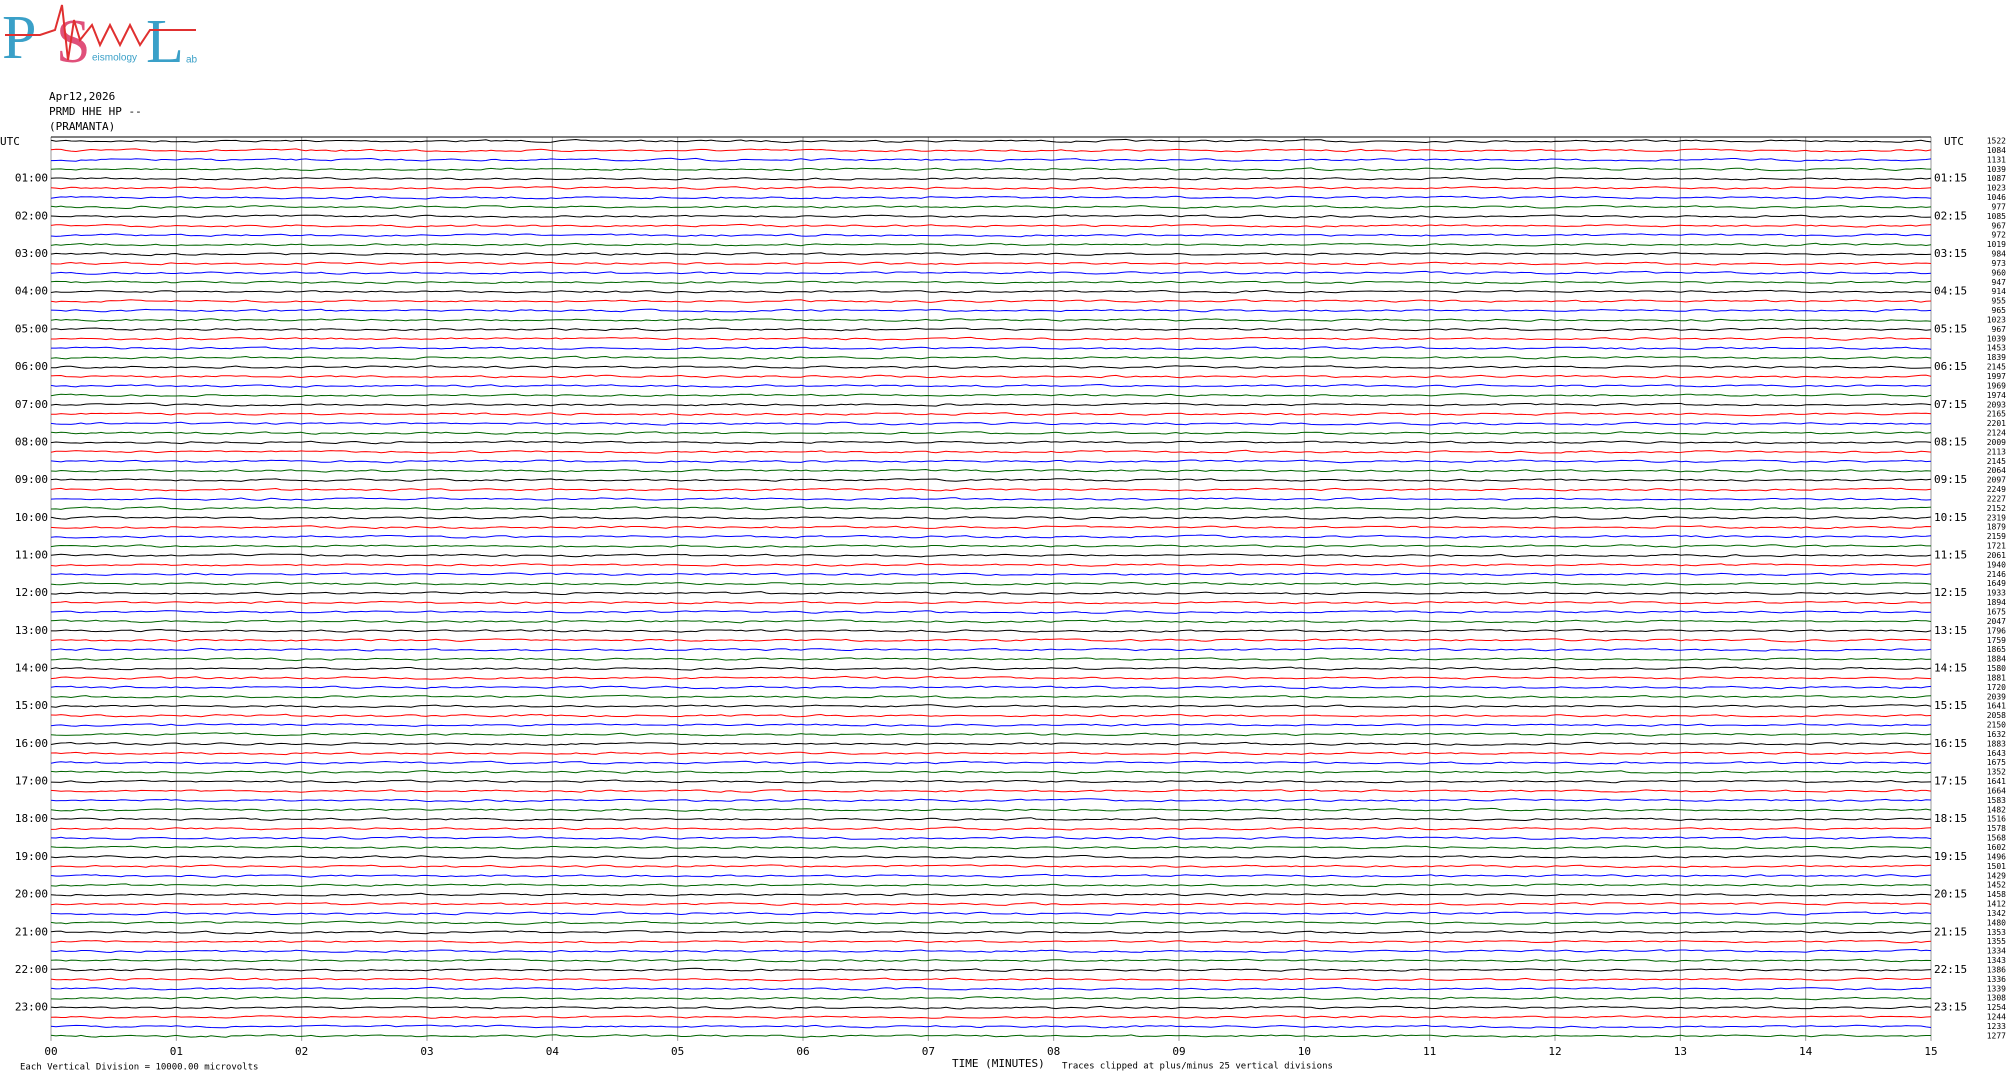 The height and width of the screenshot is (1080, 2010). I want to click on row-value: 1865, so click(1996, 649).